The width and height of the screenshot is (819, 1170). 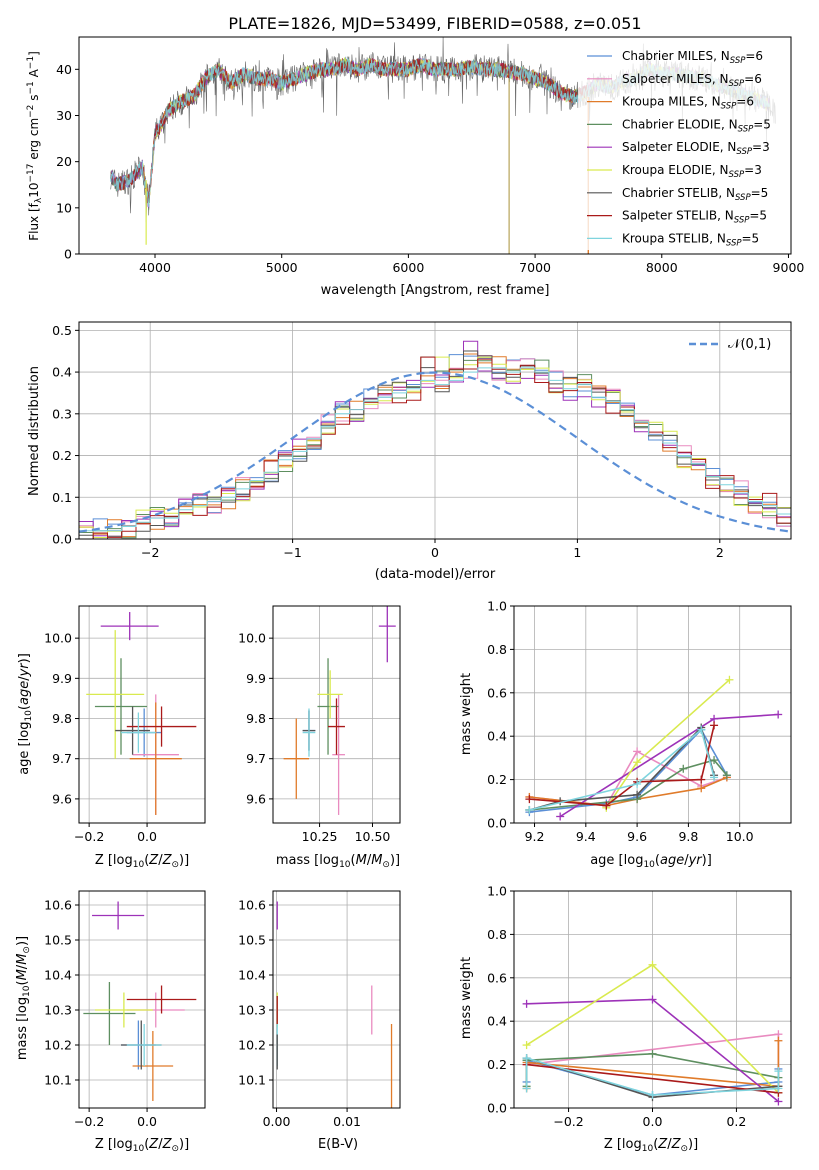 What do you see at coordinates (62, 678) in the screenshot?
I see `y-tick-label: 9.9` at bounding box center [62, 678].